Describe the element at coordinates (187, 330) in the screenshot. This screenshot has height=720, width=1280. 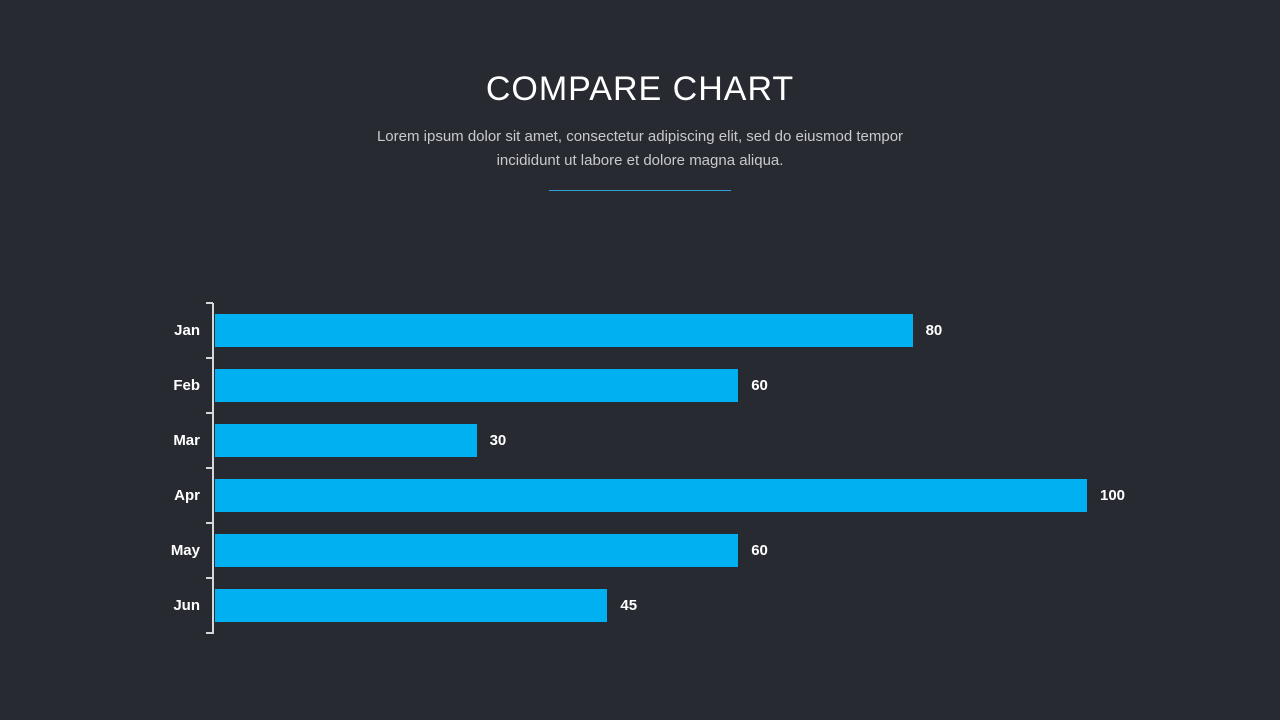
I see `category-label: Jan` at that location.